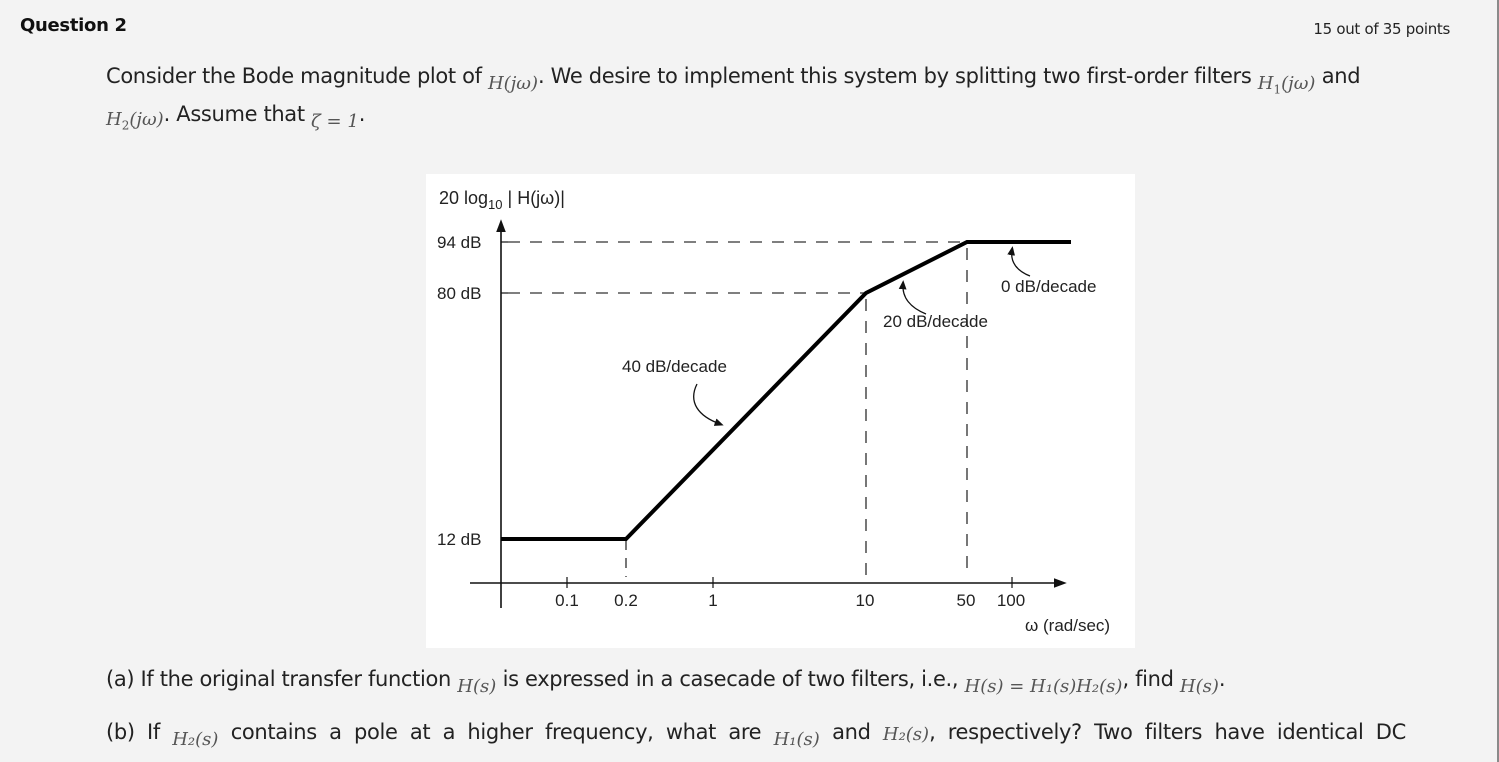 The width and height of the screenshot is (1499, 762). Describe the element at coordinates (567, 600) in the screenshot. I see `svg-text: 0.1` at that location.